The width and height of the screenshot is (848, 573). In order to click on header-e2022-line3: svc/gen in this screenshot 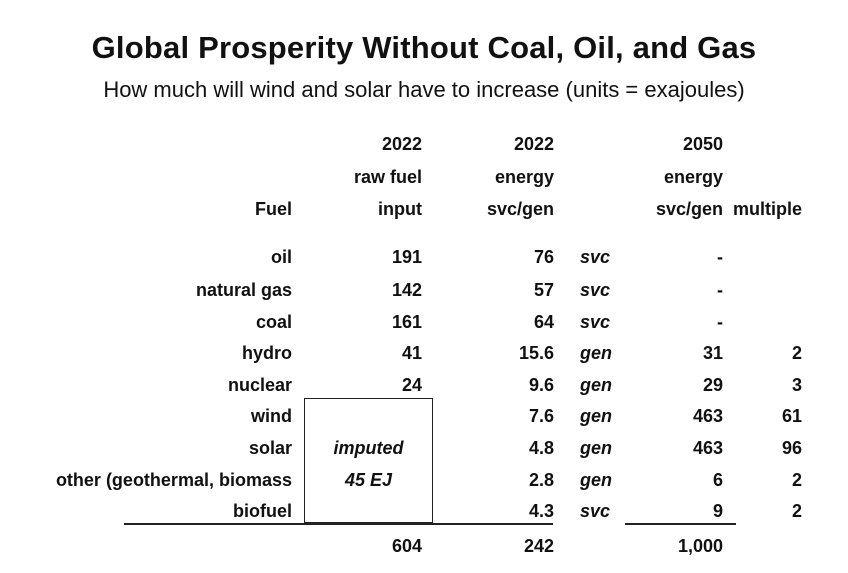, I will do `click(520, 209)`.